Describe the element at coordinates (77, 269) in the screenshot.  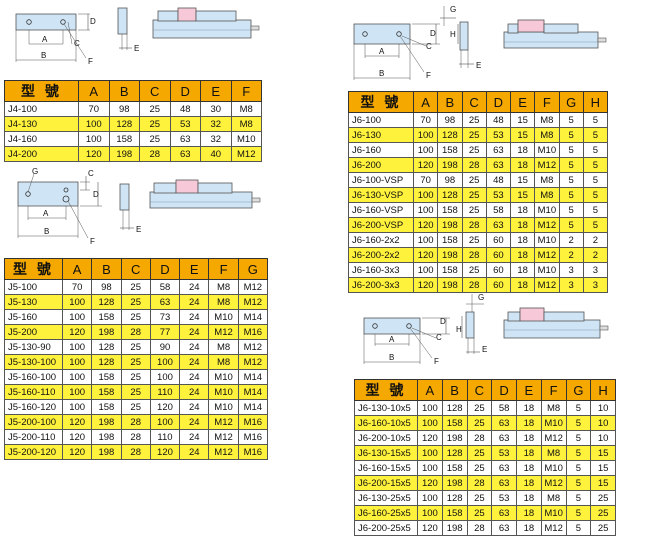
I see `header-a: A` at that location.